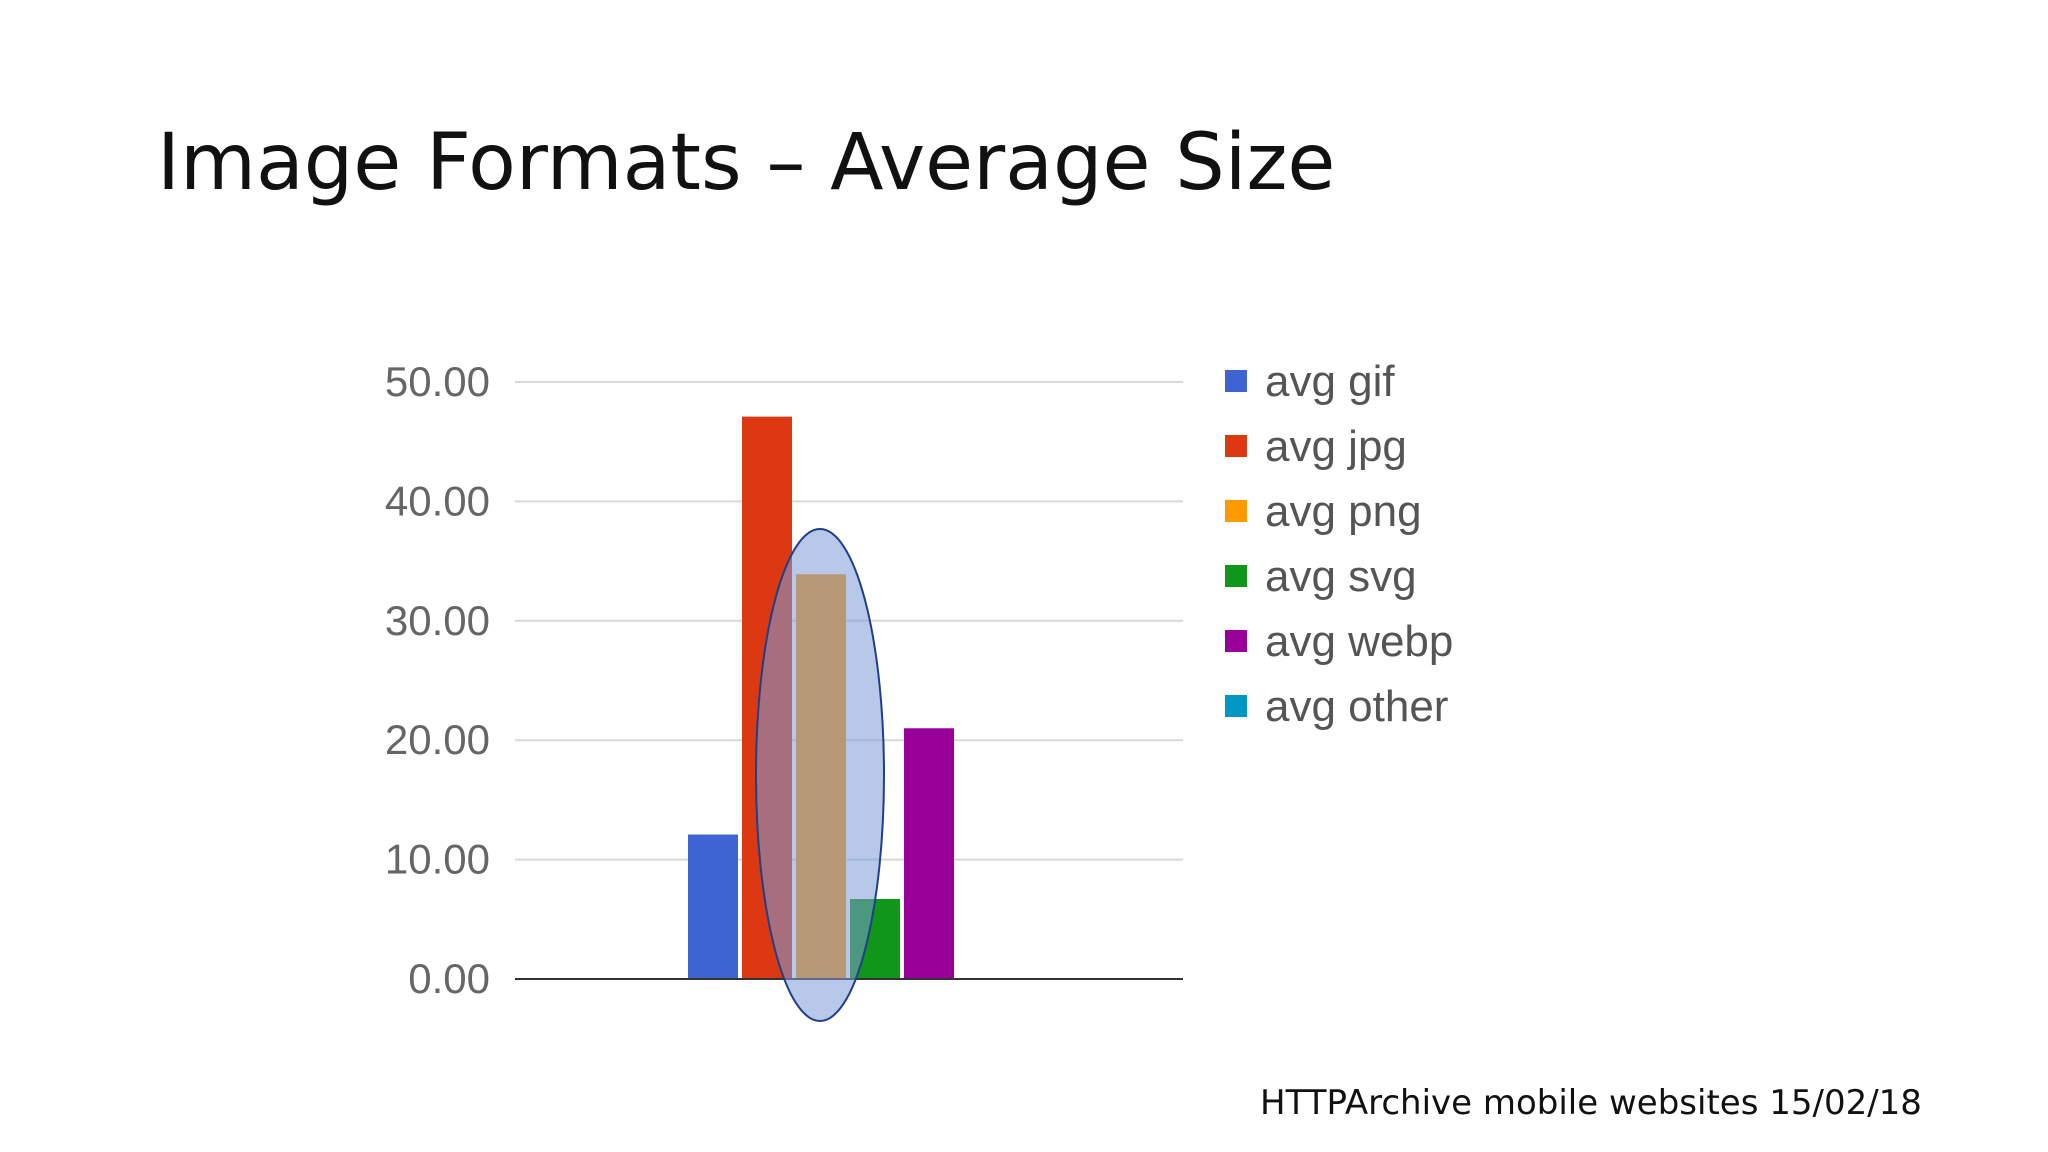 This screenshot has height=1152, width=2048. Describe the element at coordinates (437, 739) in the screenshot. I see `y-tick-label: 20.00` at that location.